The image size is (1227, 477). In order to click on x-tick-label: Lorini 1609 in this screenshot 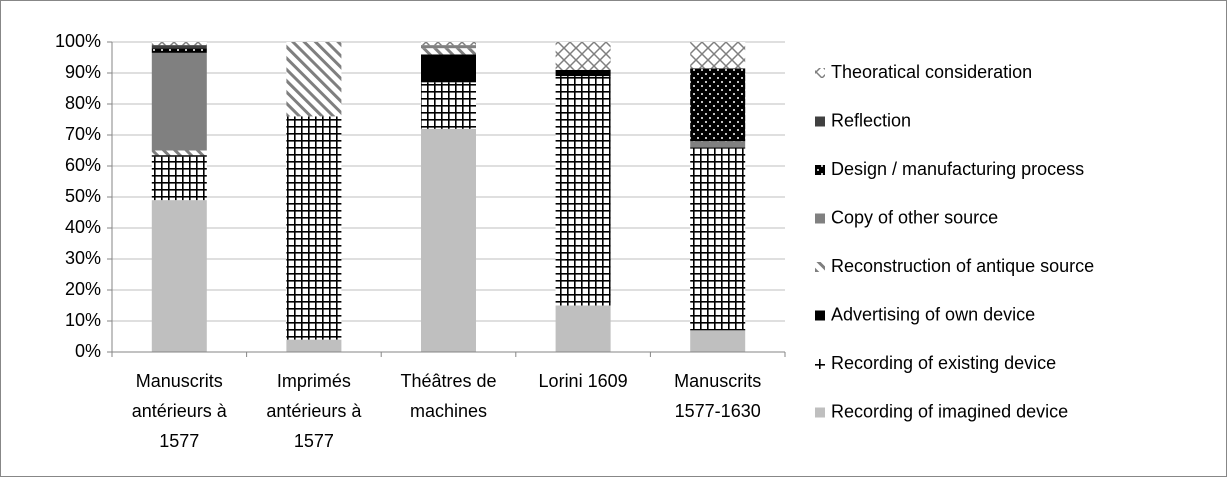, I will do `click(583, 381)`.